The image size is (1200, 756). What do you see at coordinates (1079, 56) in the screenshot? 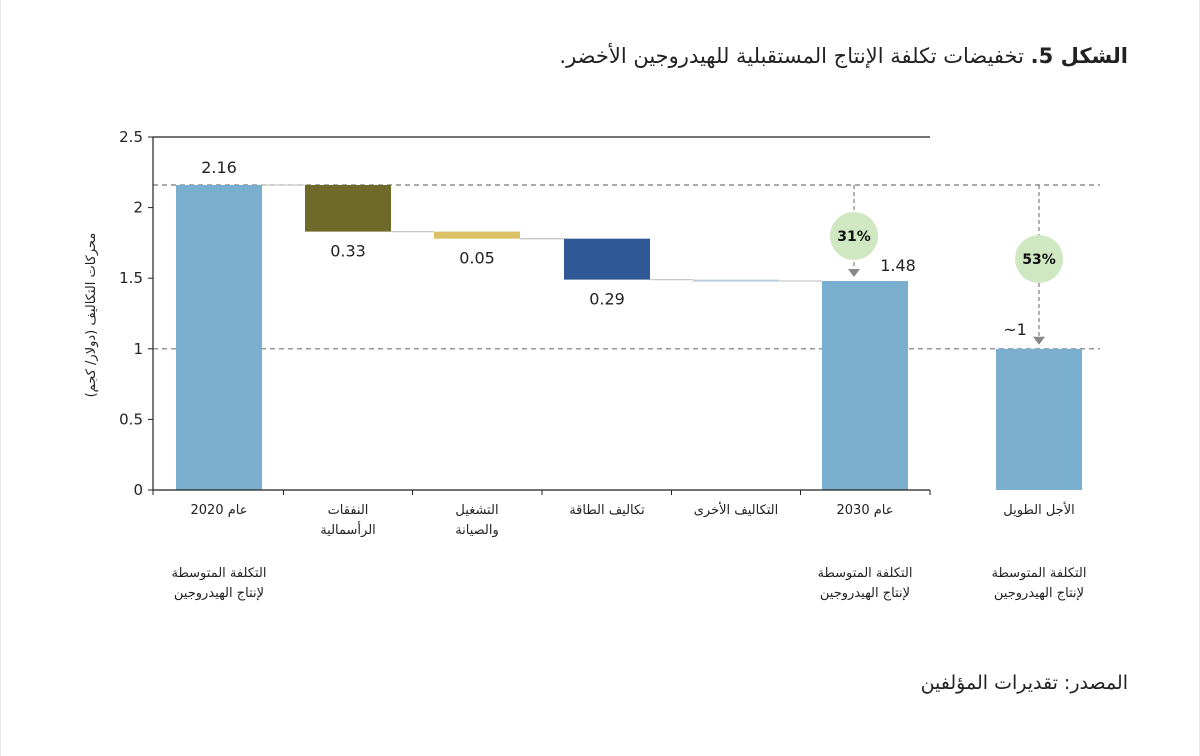
I see `figure-label: الشكل 5.` at bounding box center [1079, 56].